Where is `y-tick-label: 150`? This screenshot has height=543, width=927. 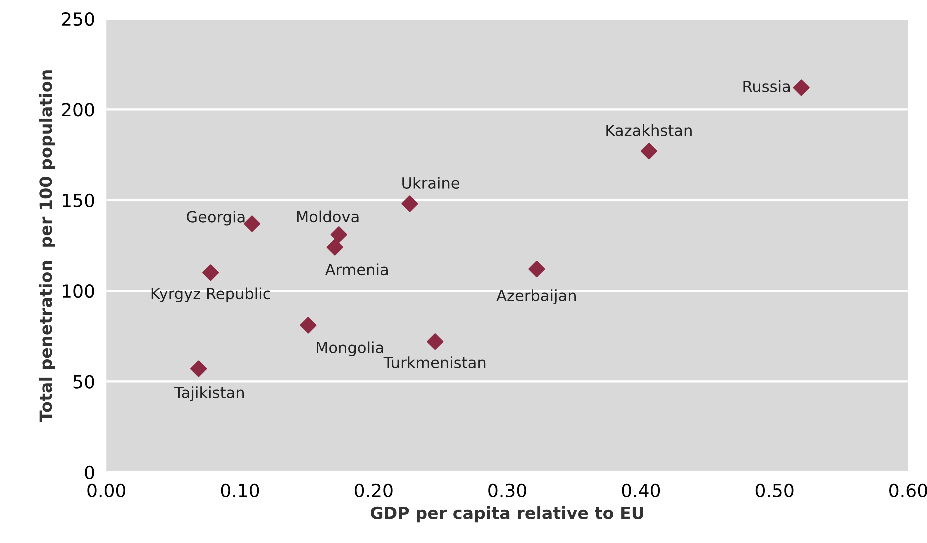
y-tick-label: 150 is located at coordinates (78, 201).